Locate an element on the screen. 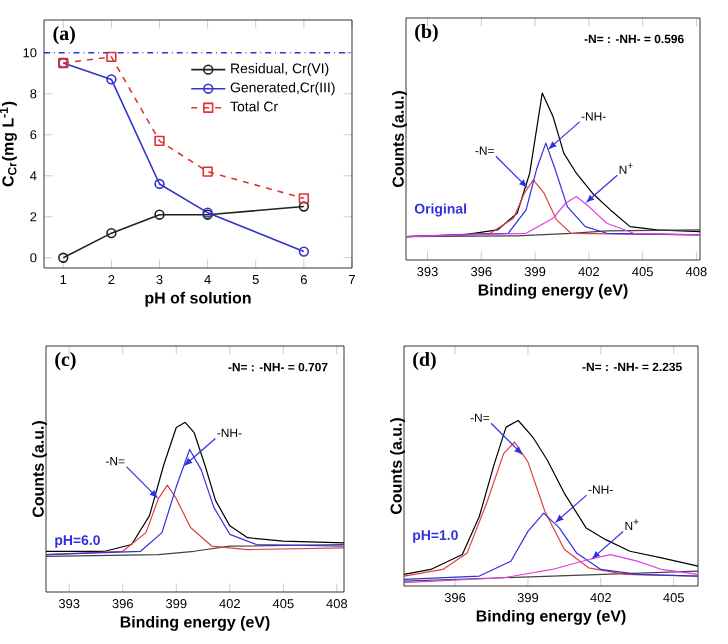  chart-title: (b) is located at coordinates (426, 33).